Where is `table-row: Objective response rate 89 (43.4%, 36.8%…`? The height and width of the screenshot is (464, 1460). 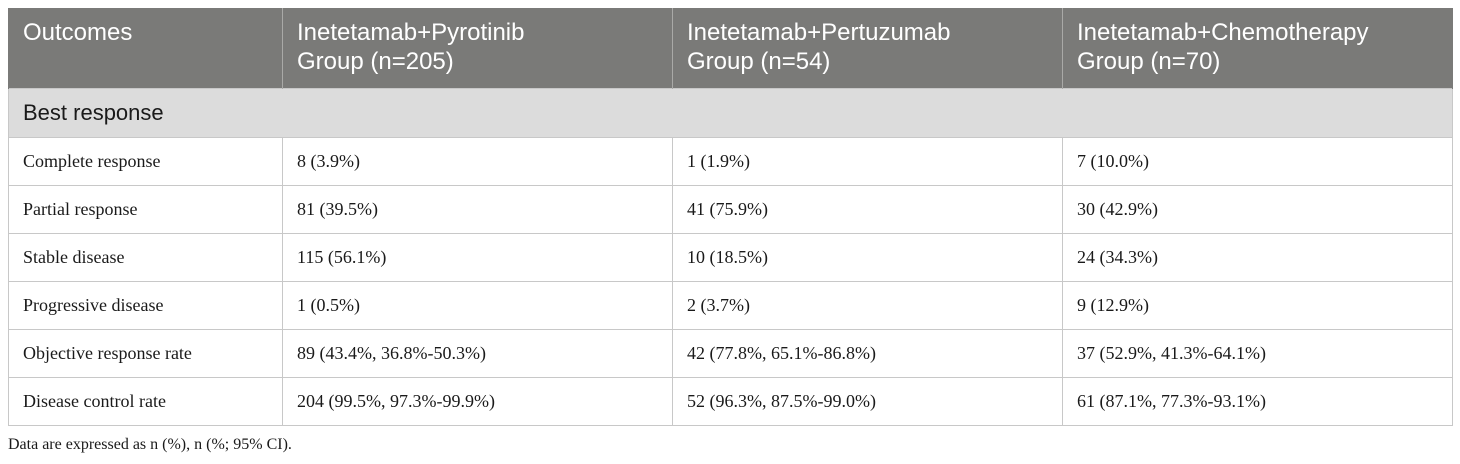 table-row: Objective response rate 89 (43.4%, 36.8%… is located at coordinates (730, 353).